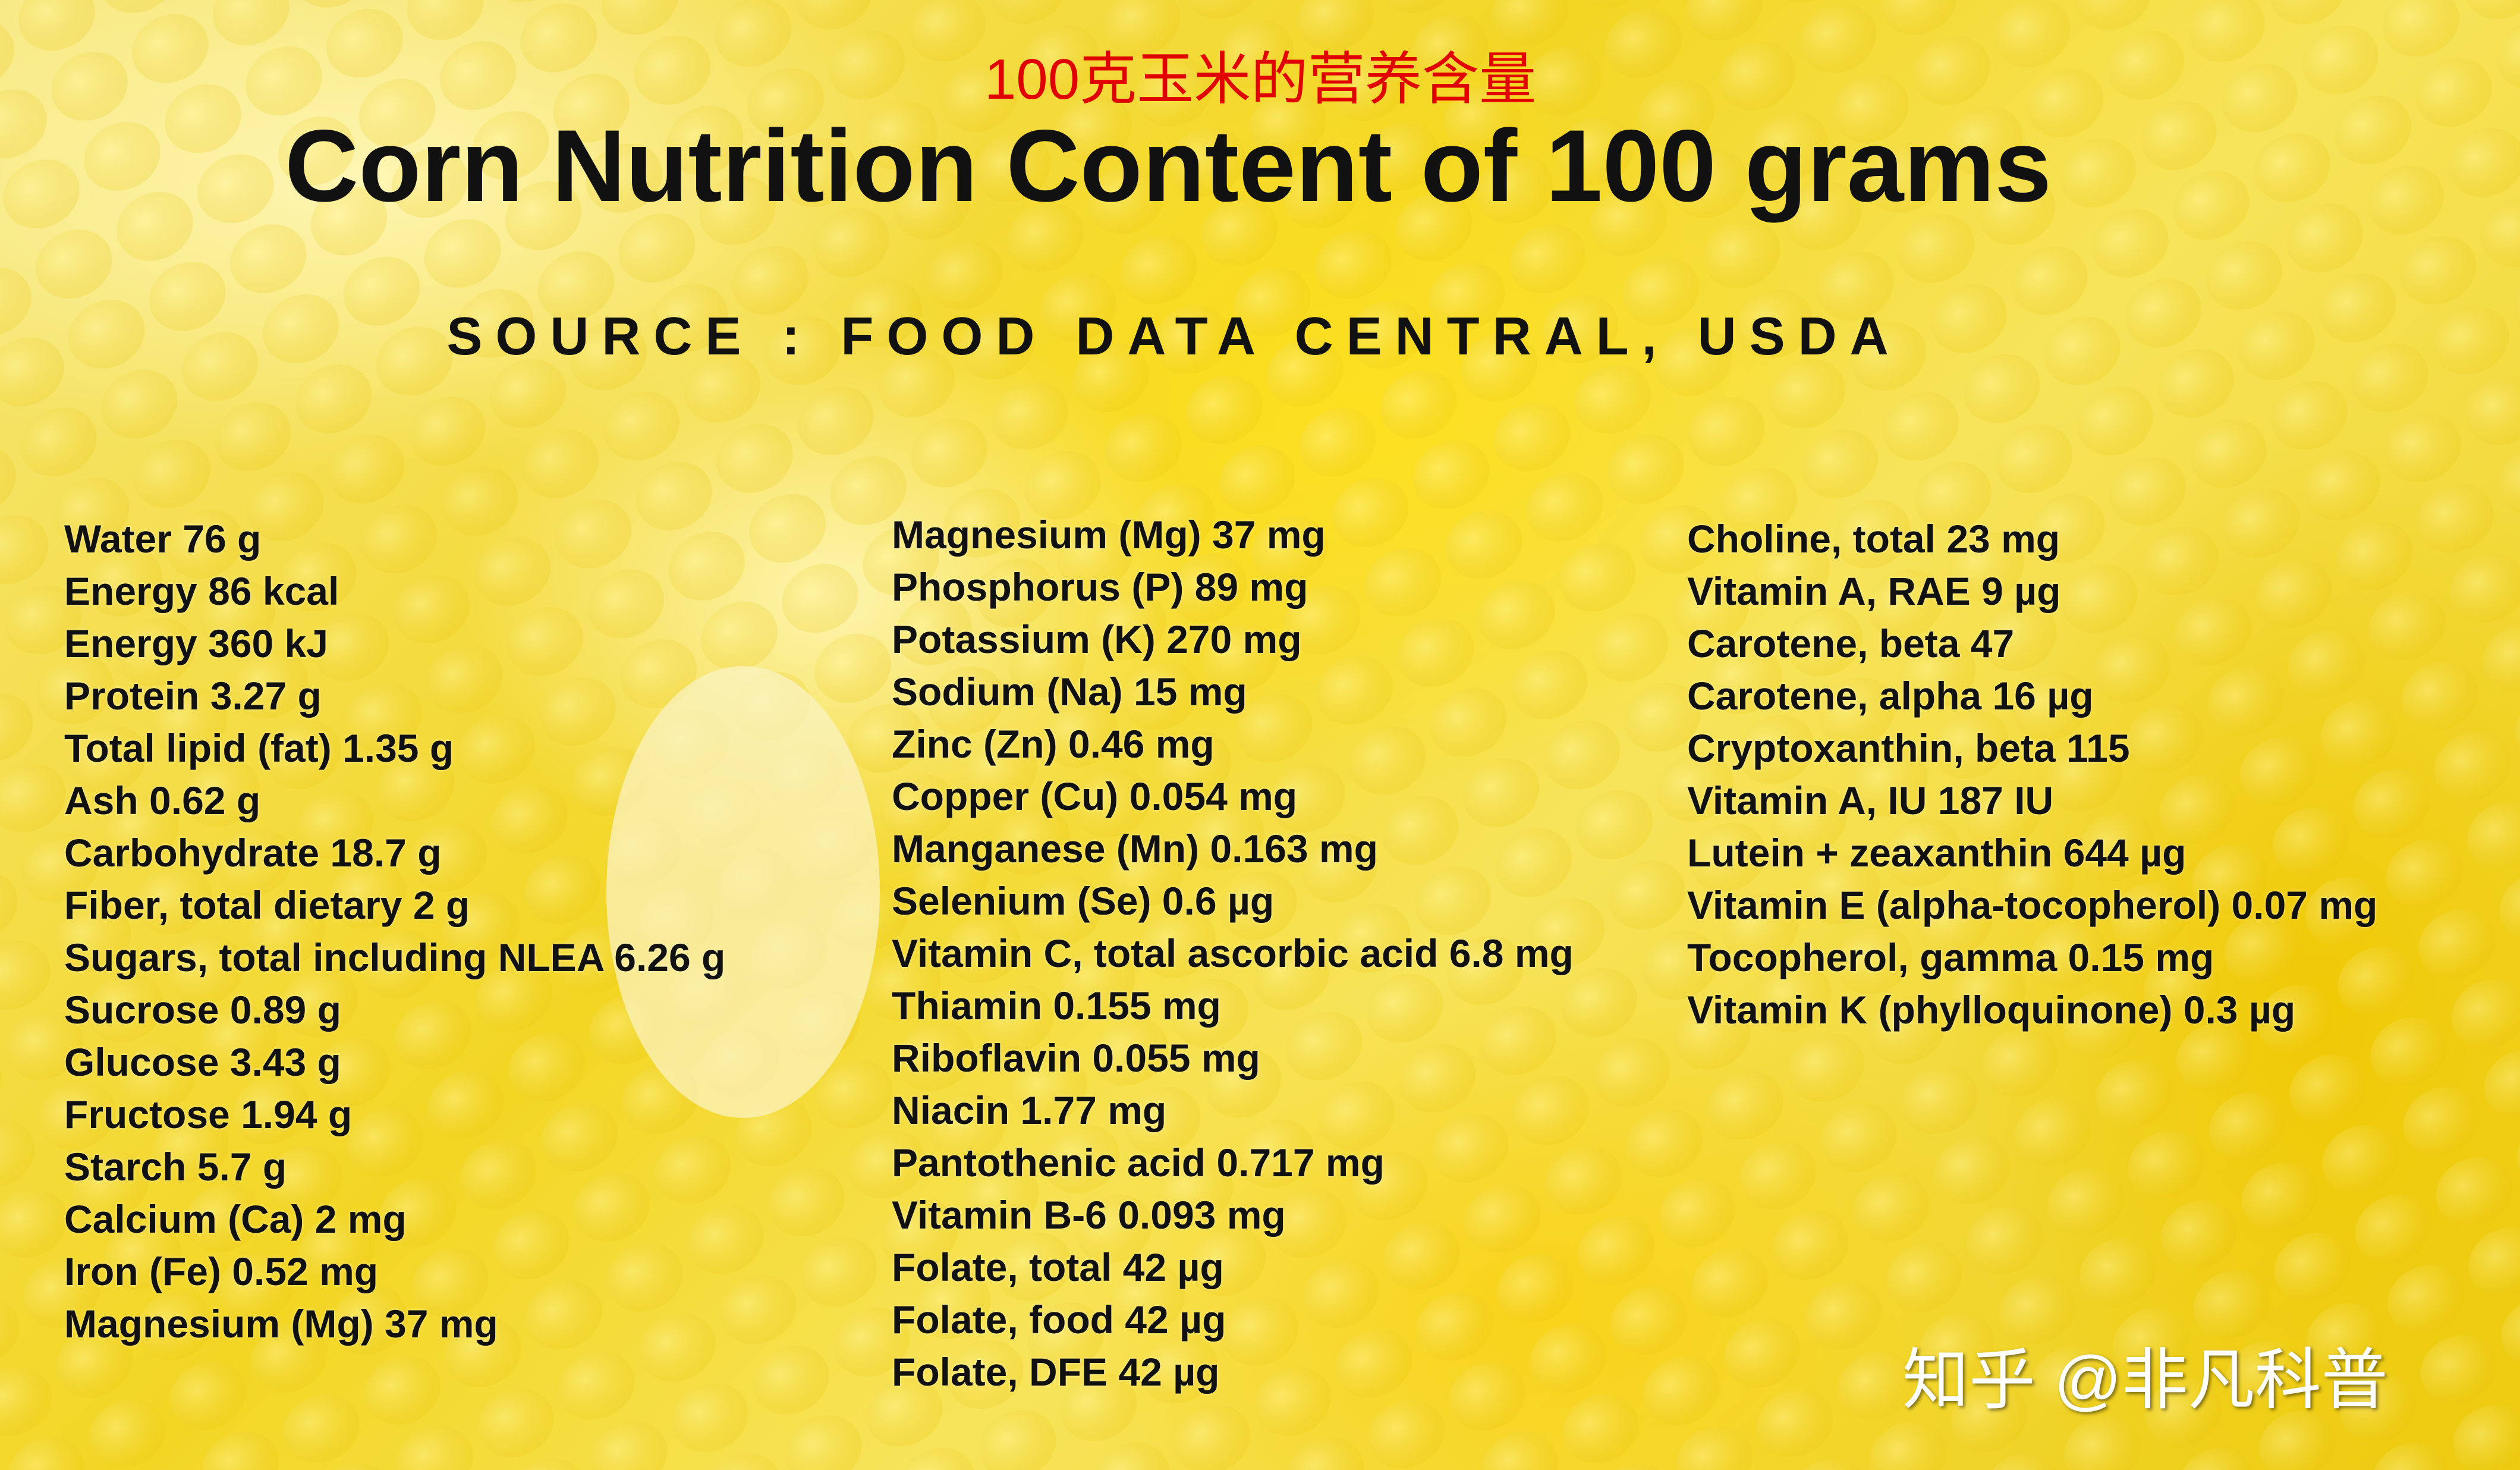 The height and width of the screenshot is (1470, 2520). What do you see at coordinates (267, 905) in the screenshot?
I see `nutrient-item: Fiber, total dietary 2 g` at bounding box center [267, 905].